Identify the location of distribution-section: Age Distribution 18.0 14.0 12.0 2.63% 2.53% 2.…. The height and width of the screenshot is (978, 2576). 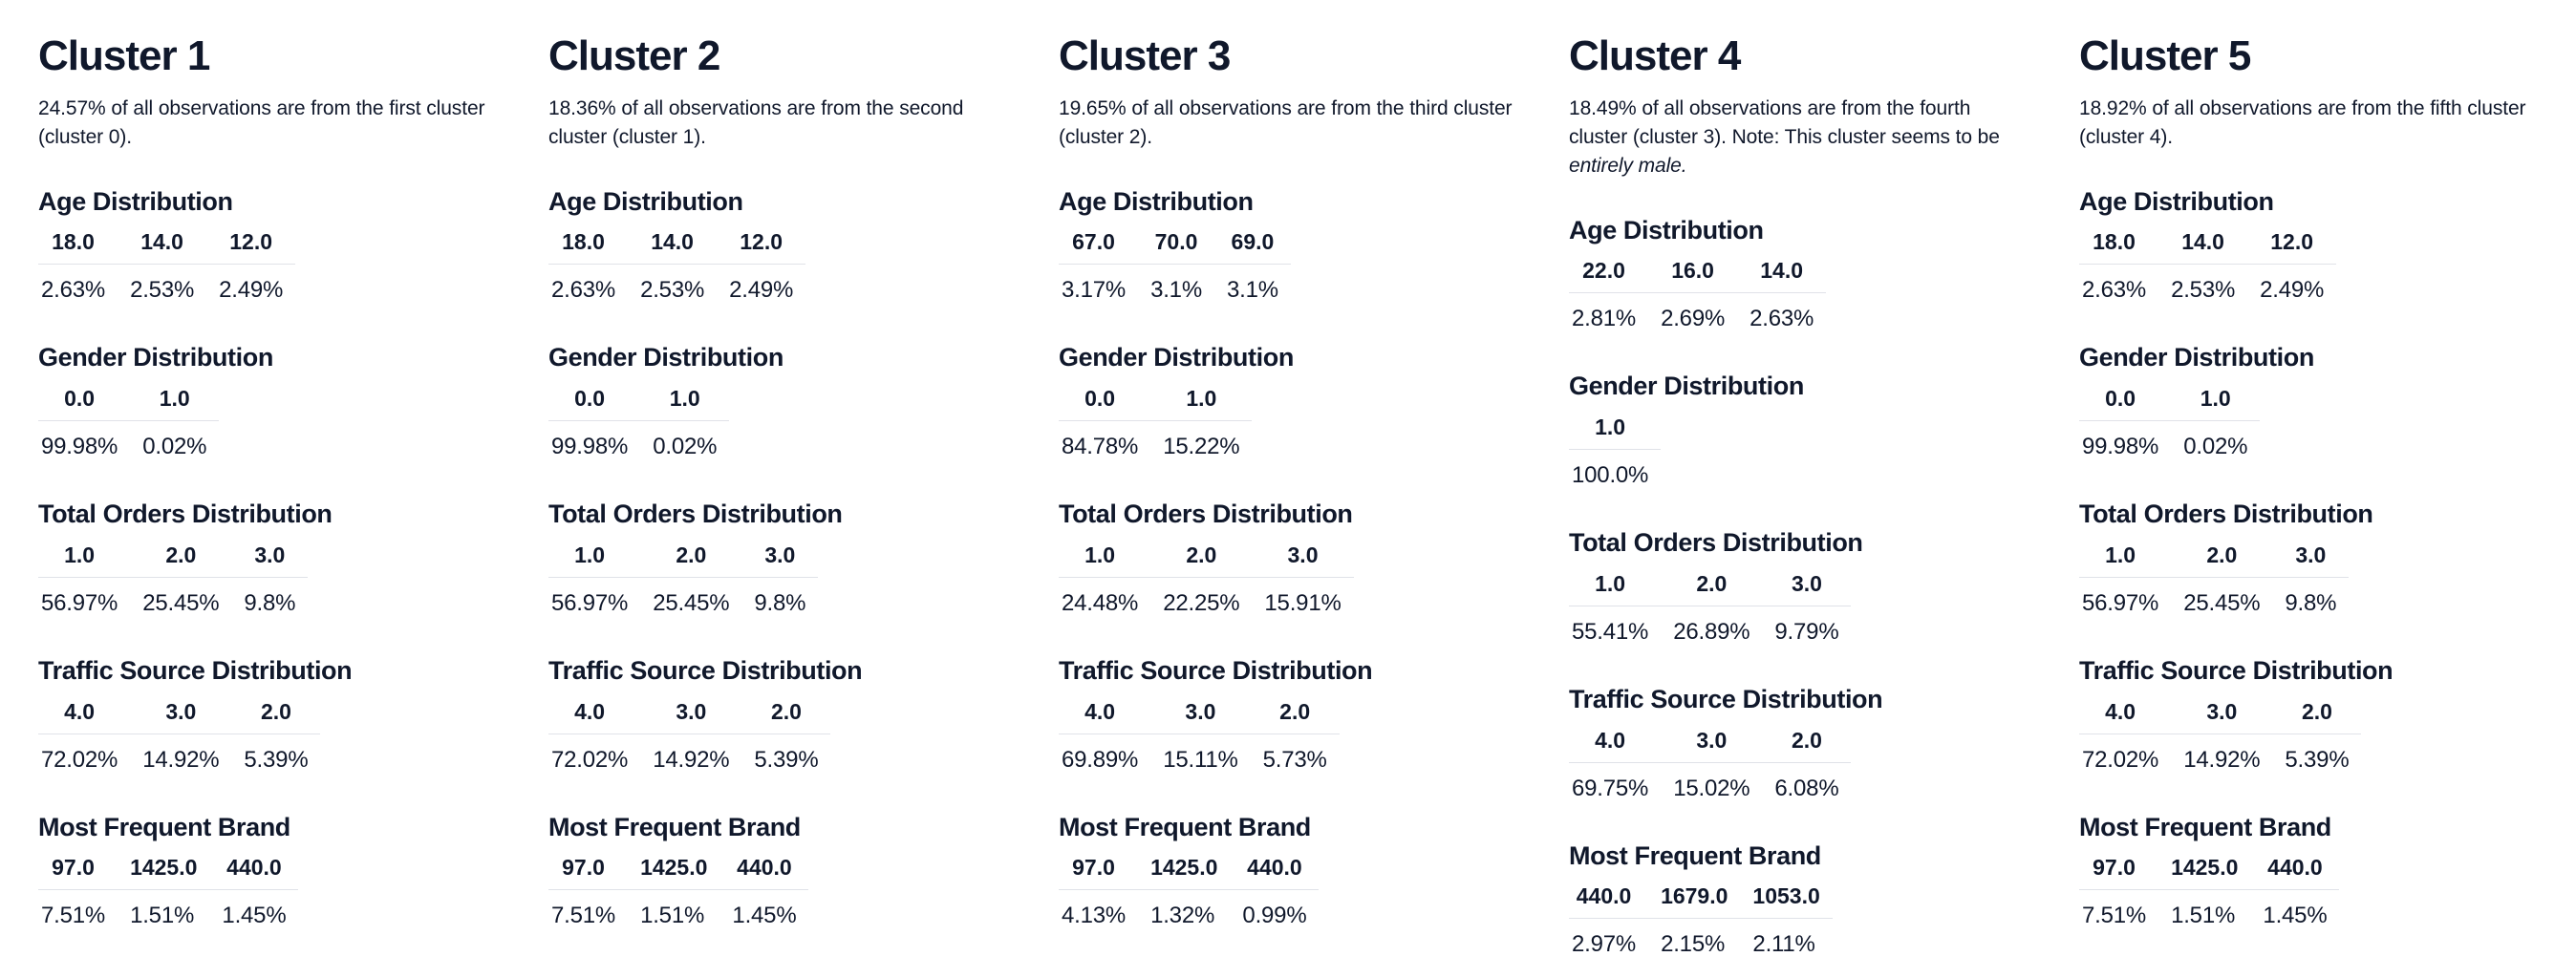
(777, 247).